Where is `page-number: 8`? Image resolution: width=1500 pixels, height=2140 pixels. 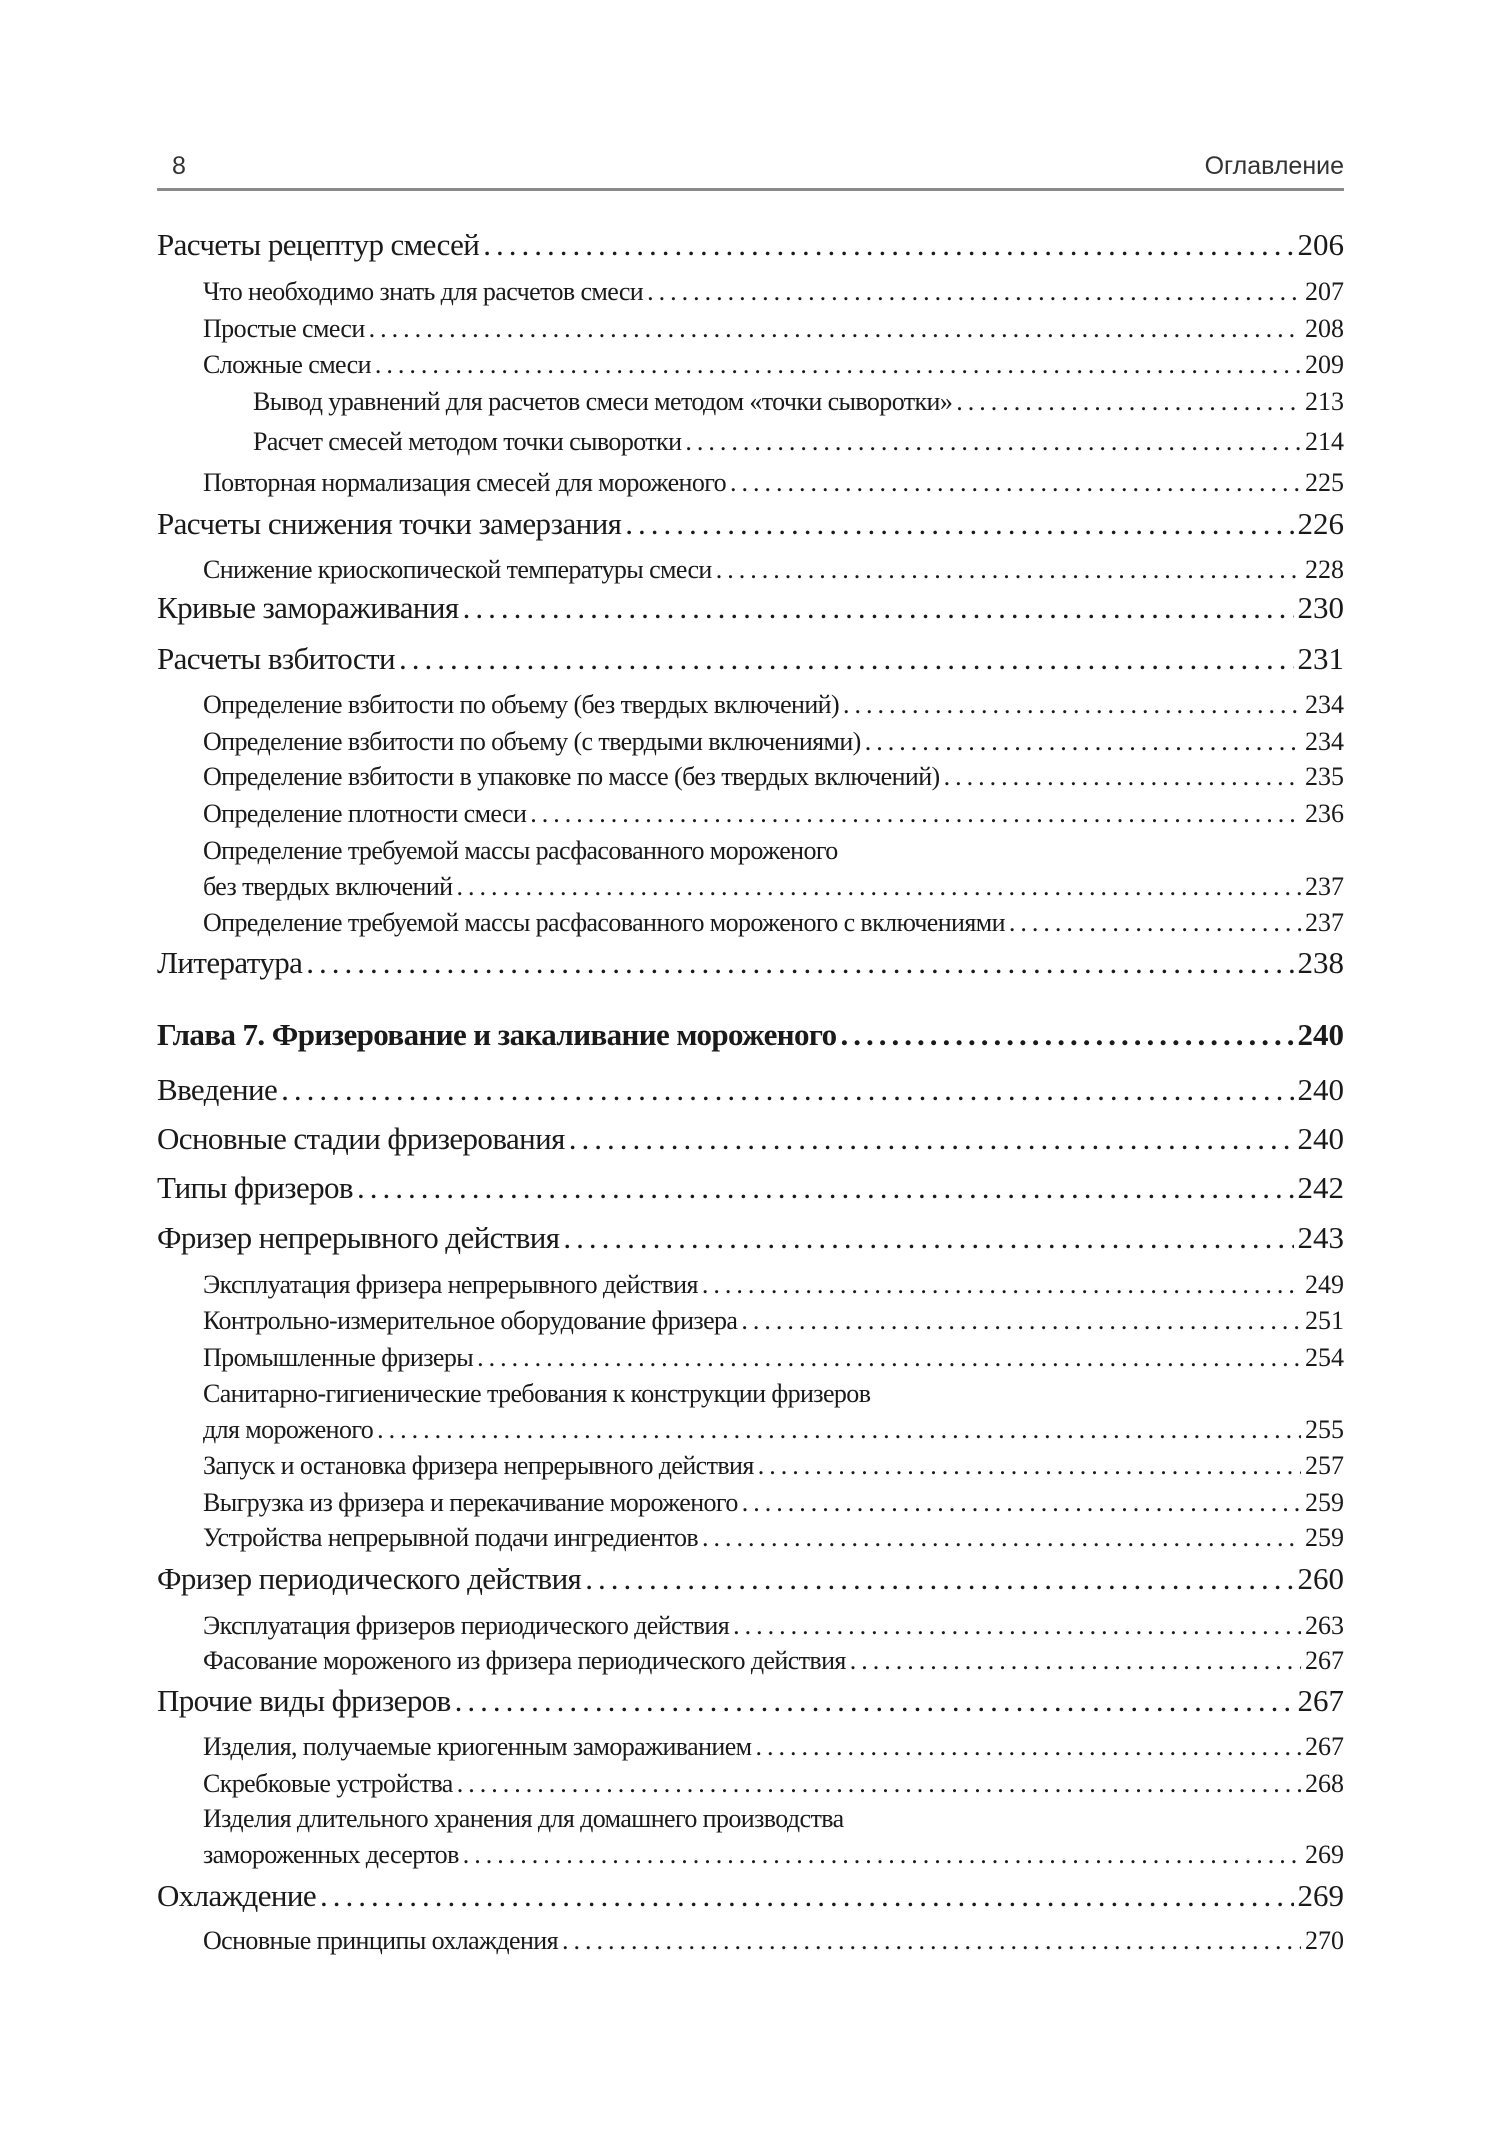
page-number: 8 is located at coordinates (179, 166).